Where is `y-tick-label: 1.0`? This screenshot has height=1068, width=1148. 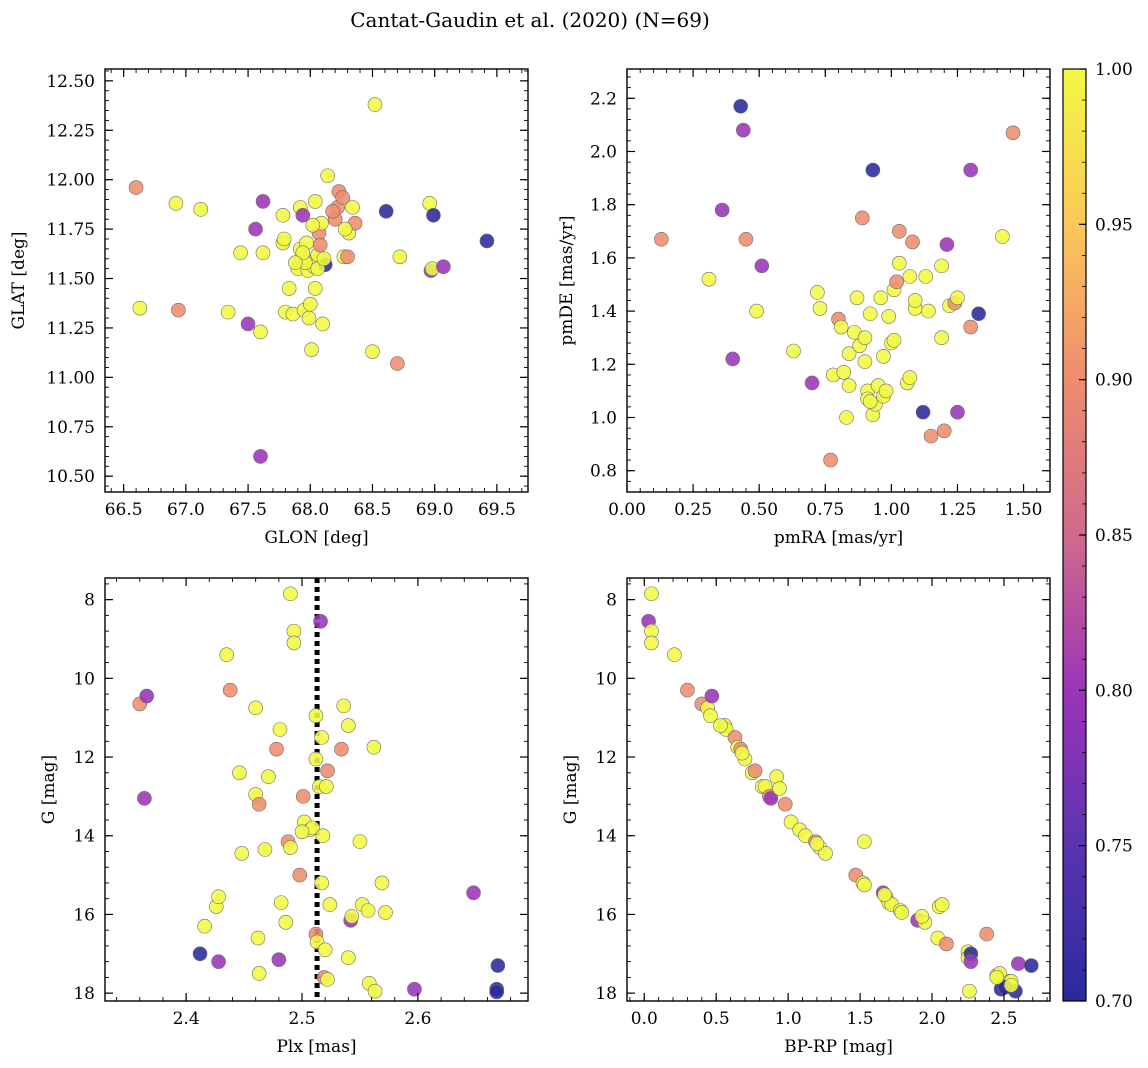 y-tick-label: 1.0 is located at coordinates (603, 419).